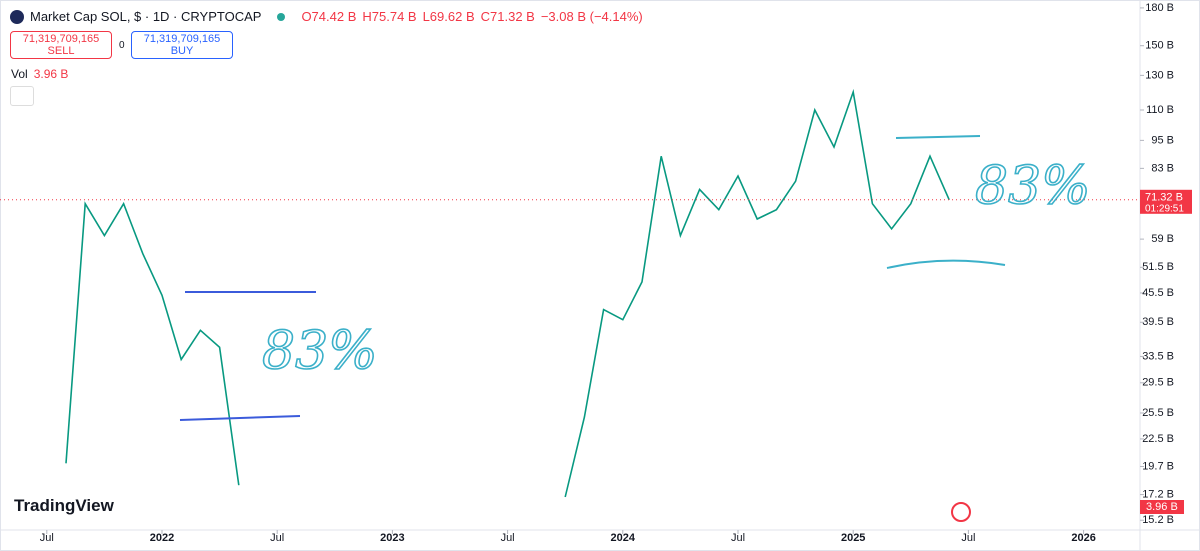 The width and height of the screenshot is (1200, 551). Describe the element at coordinates (1162, 140) in the screenshot. I see `y-tick-label: 95 B` at that location.